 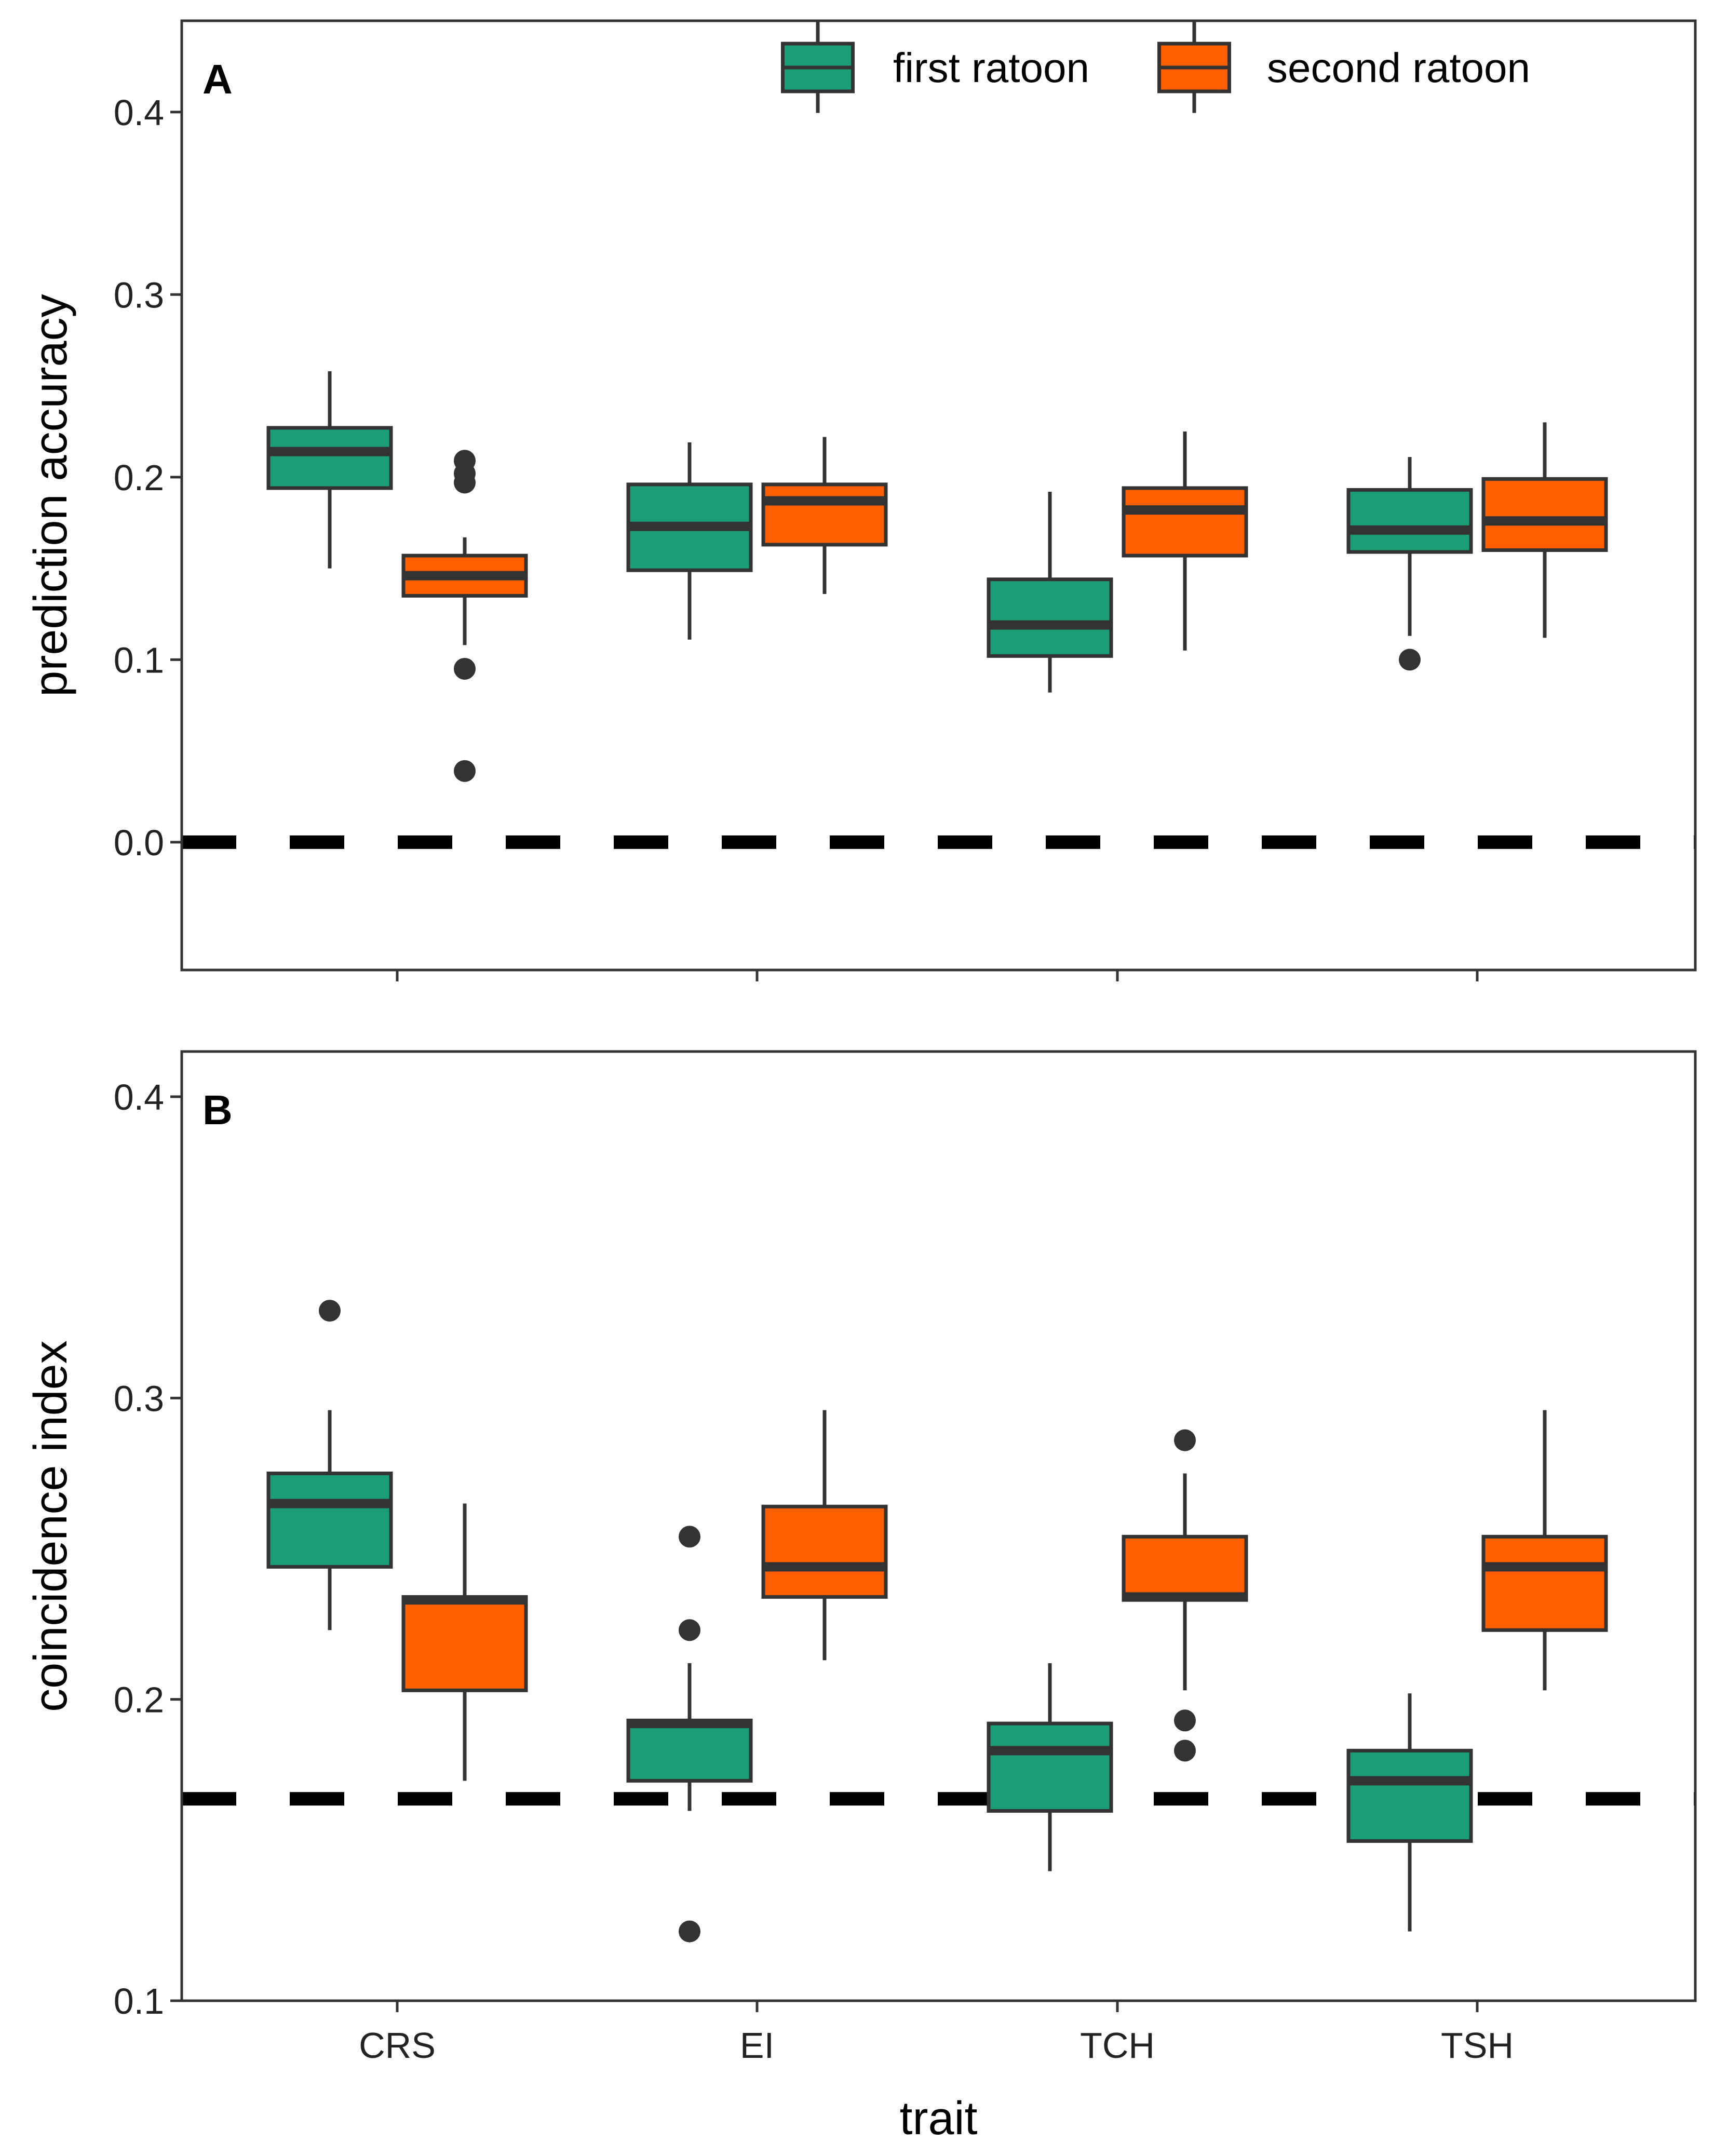 I want to click on panel-label: A, so click(x=218, y=79).